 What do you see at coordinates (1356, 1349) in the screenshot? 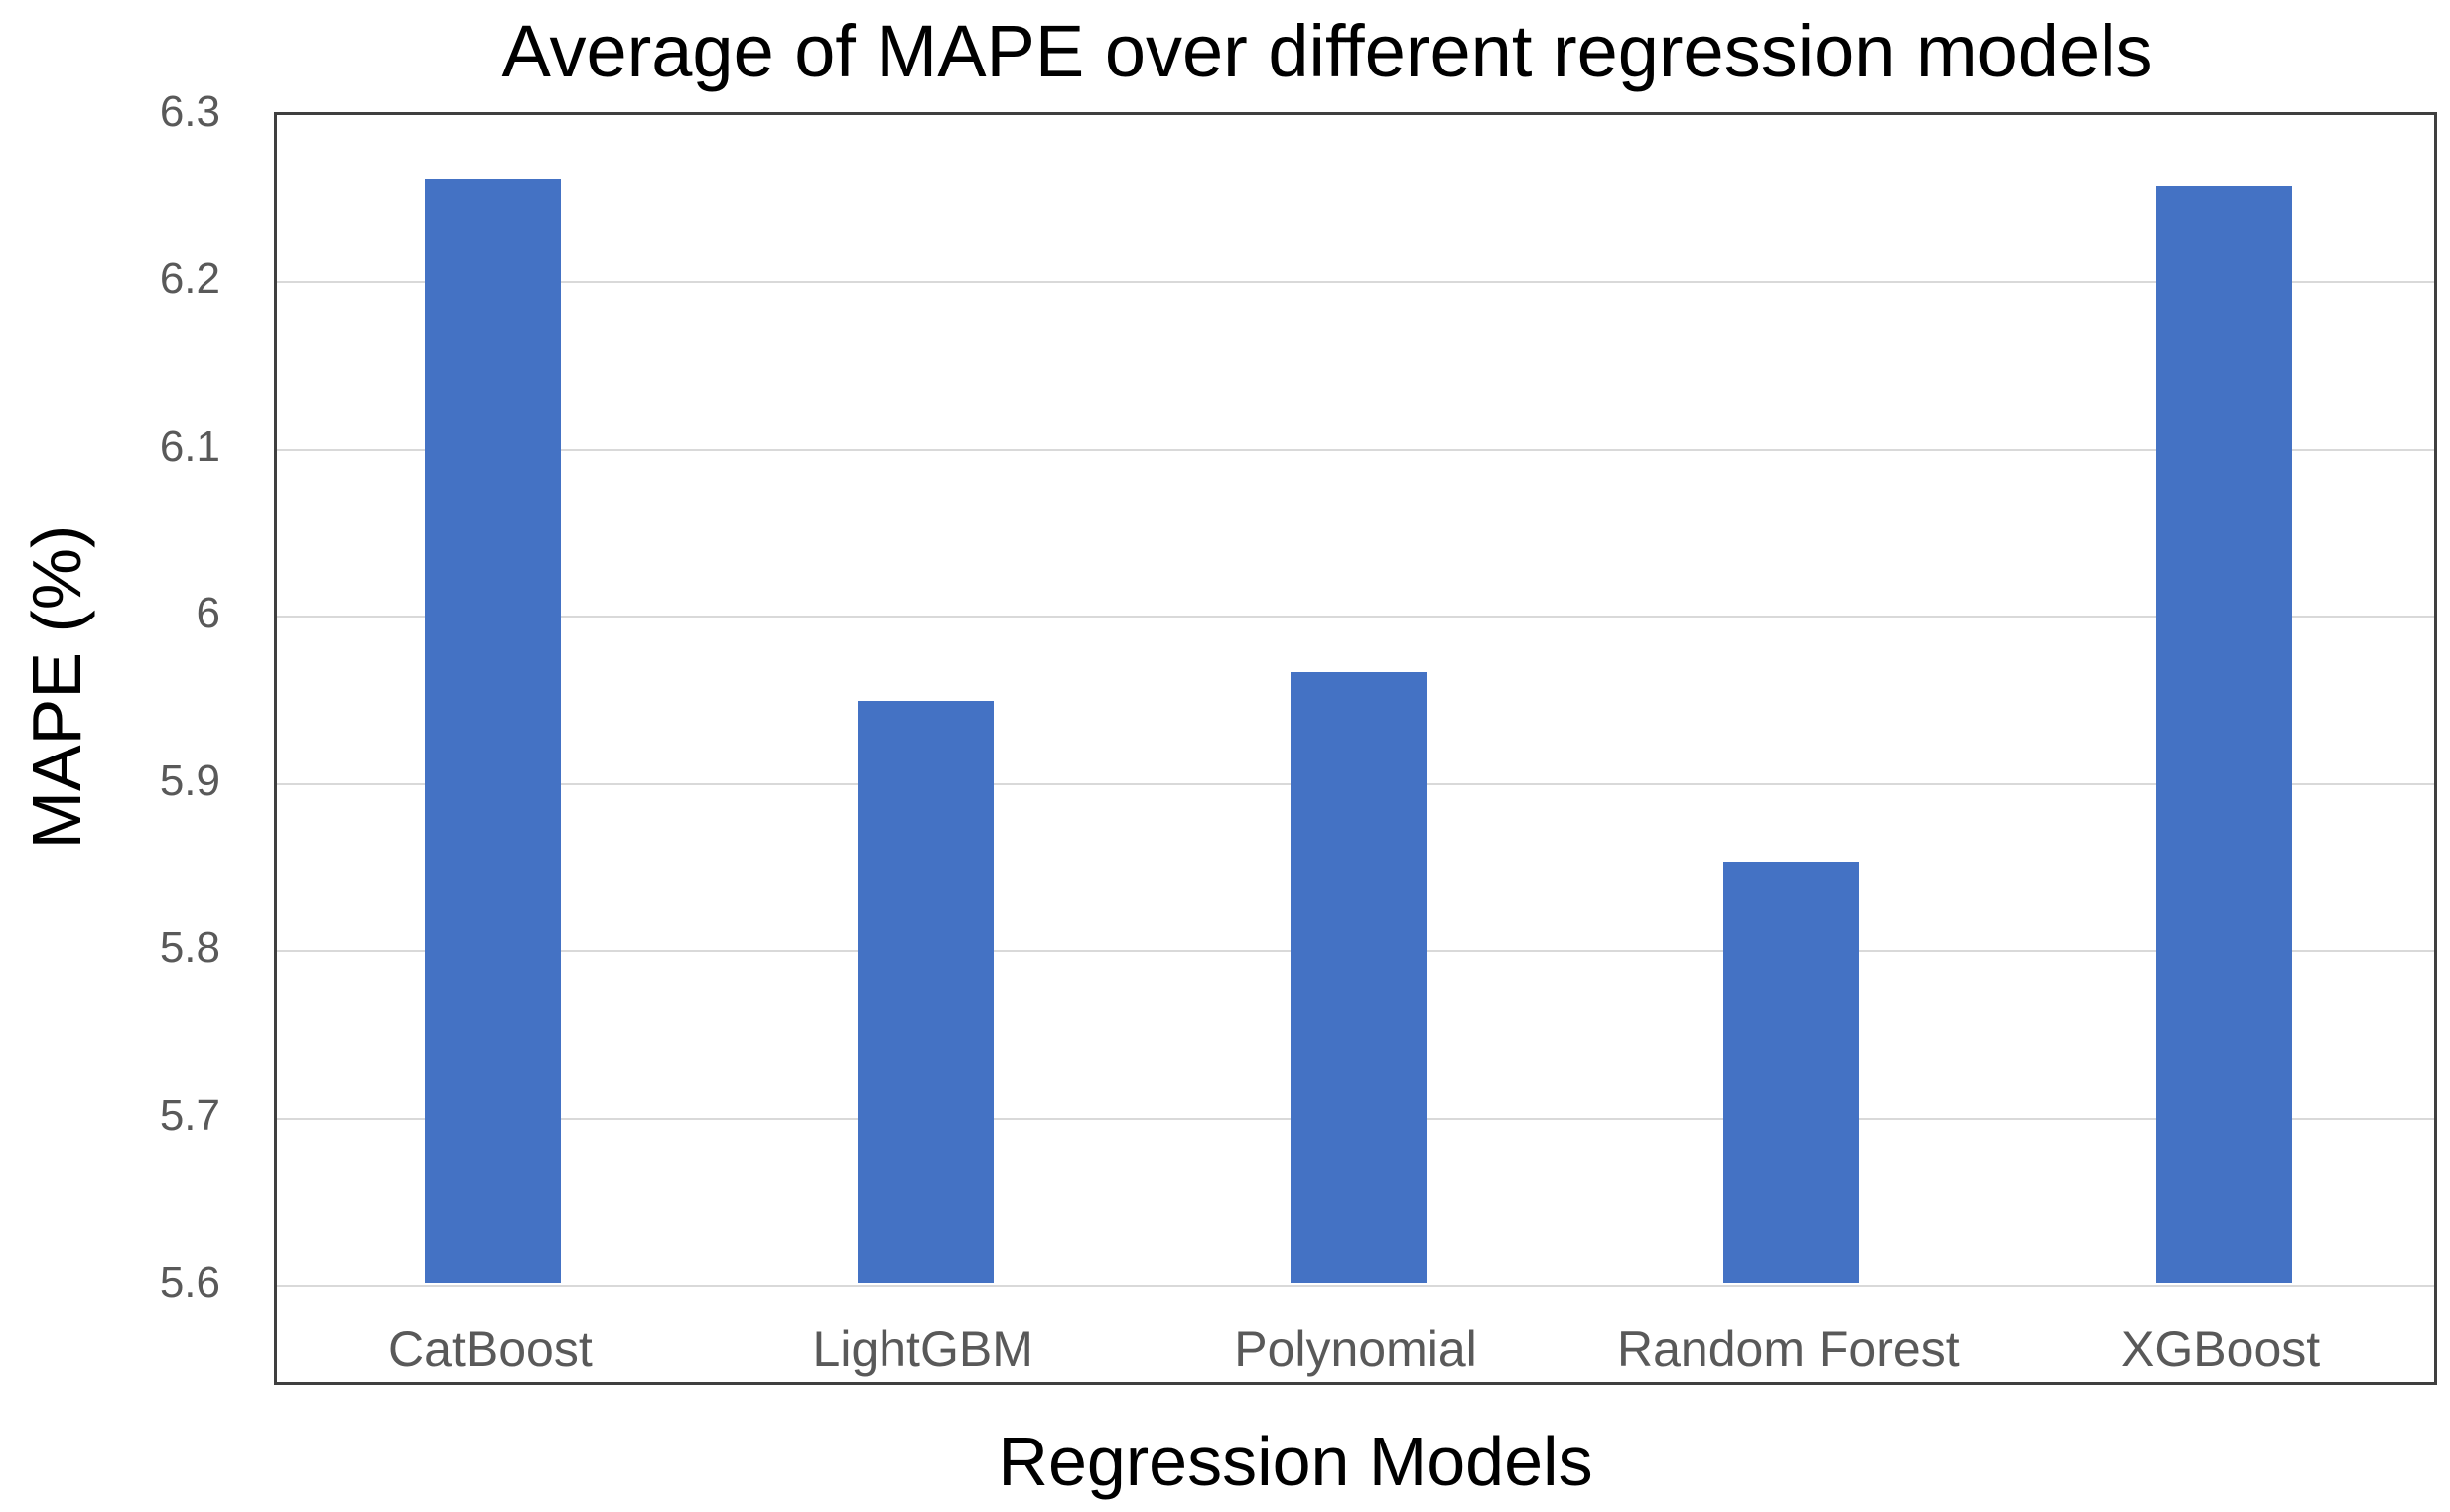
I see `x-category-label: Polynomial` at bounding box center [1356, 1349].